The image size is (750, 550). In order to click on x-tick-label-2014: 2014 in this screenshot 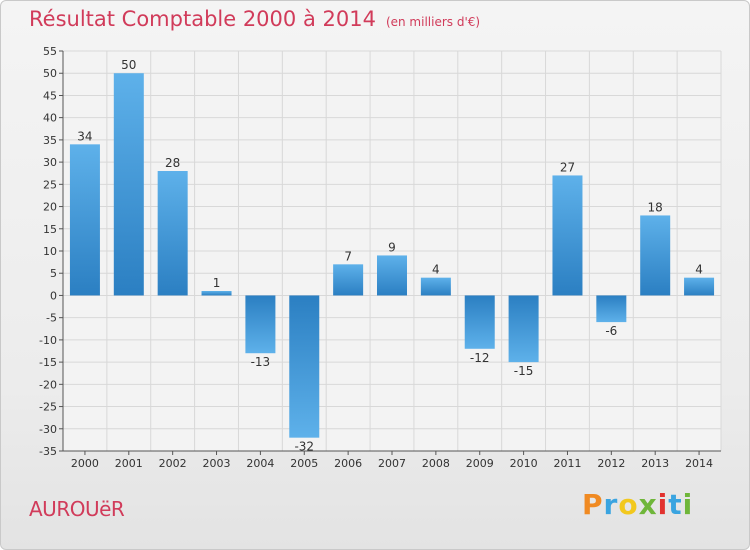, I will do `click(699, 463)`.